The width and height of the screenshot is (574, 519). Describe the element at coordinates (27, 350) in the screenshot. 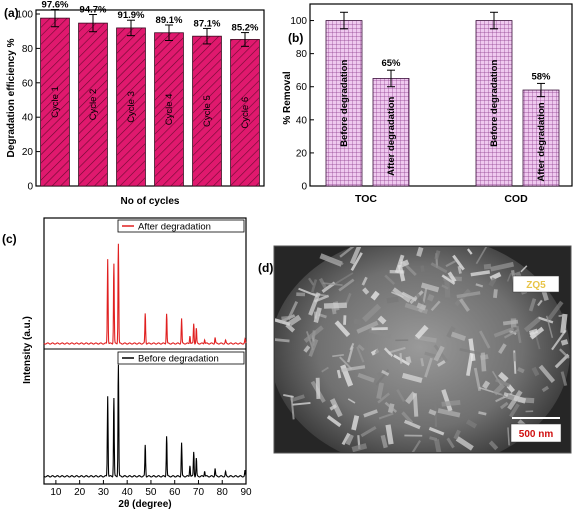

I see `y-axis-label-c: Intensity (a.u.)` at that location.